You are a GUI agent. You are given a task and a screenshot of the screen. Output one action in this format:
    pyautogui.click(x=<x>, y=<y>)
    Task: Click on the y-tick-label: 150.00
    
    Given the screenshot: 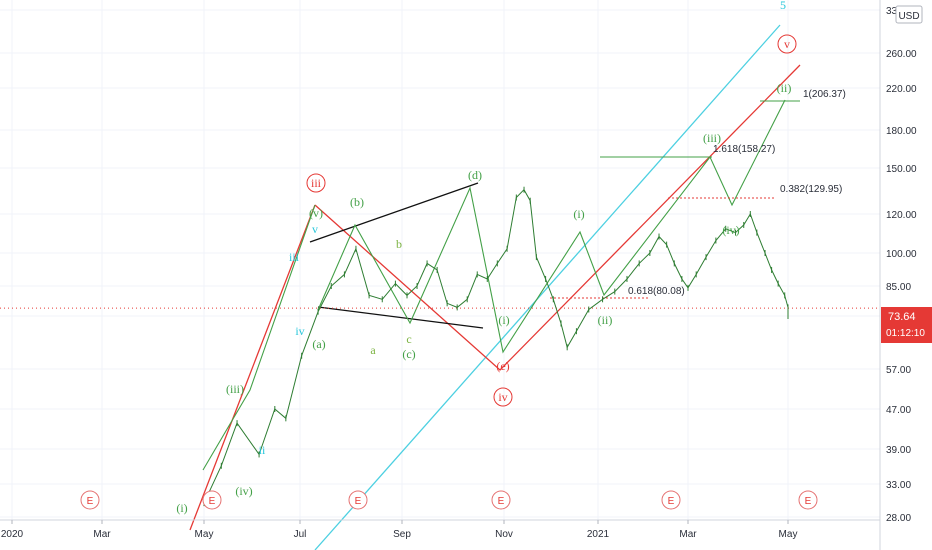 What is the action you would take?
    pyautogui.click(x=901, y=169)
    